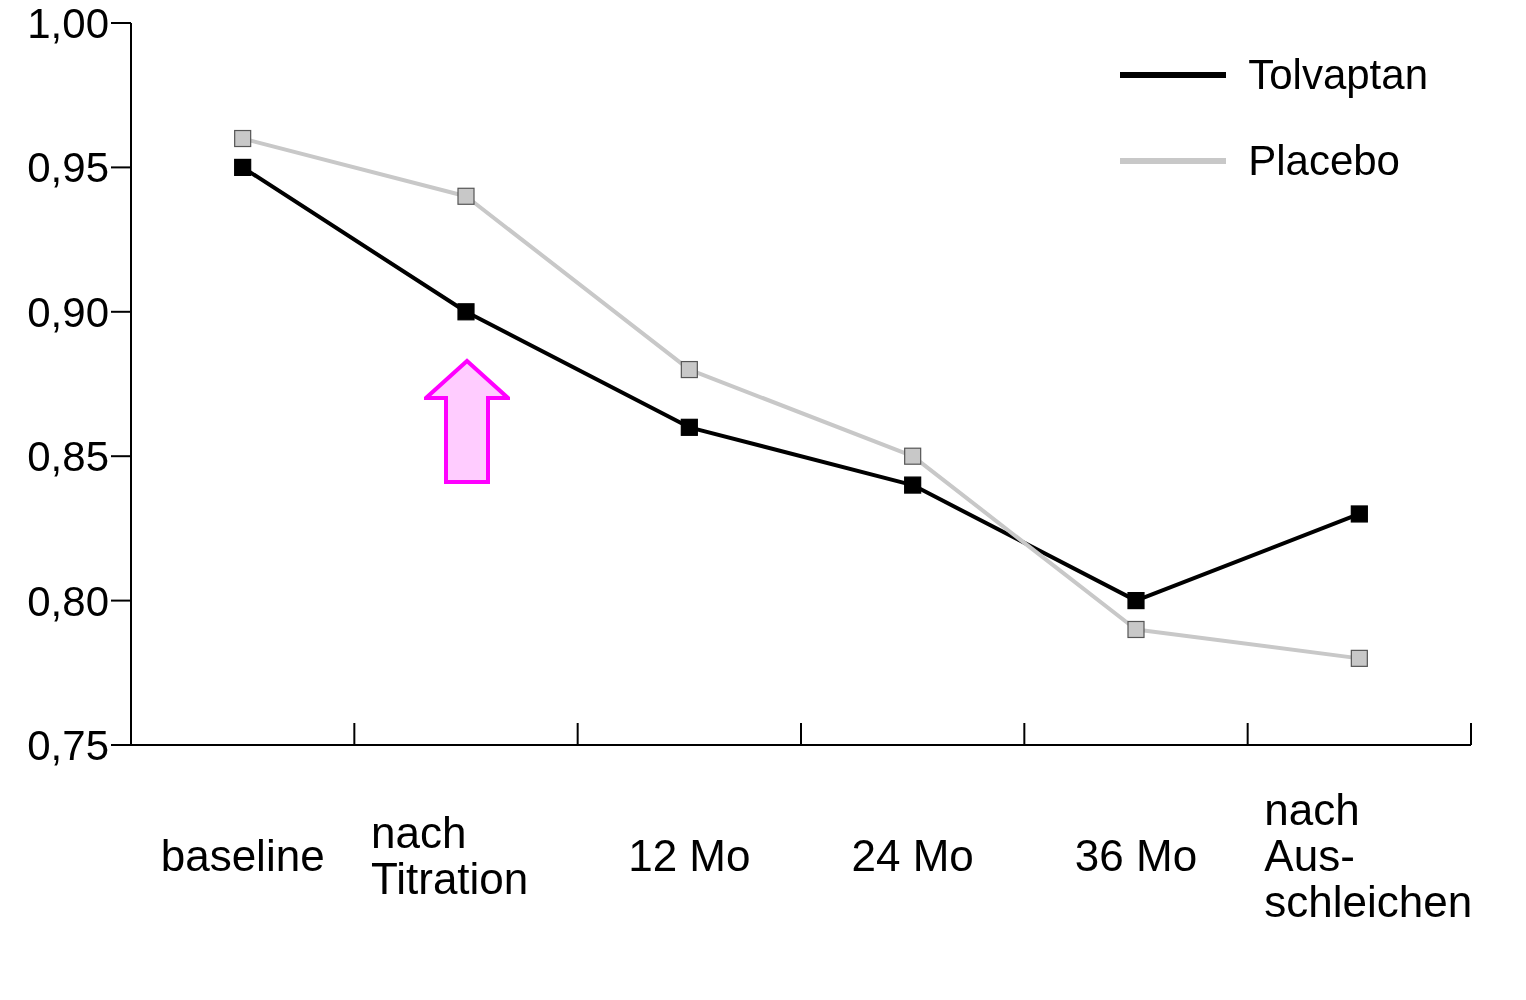  What do you see at coordinates (68, 745) in the screenshot?
I see `y-tick-label: 0,75` at bounding box center [68, 745].